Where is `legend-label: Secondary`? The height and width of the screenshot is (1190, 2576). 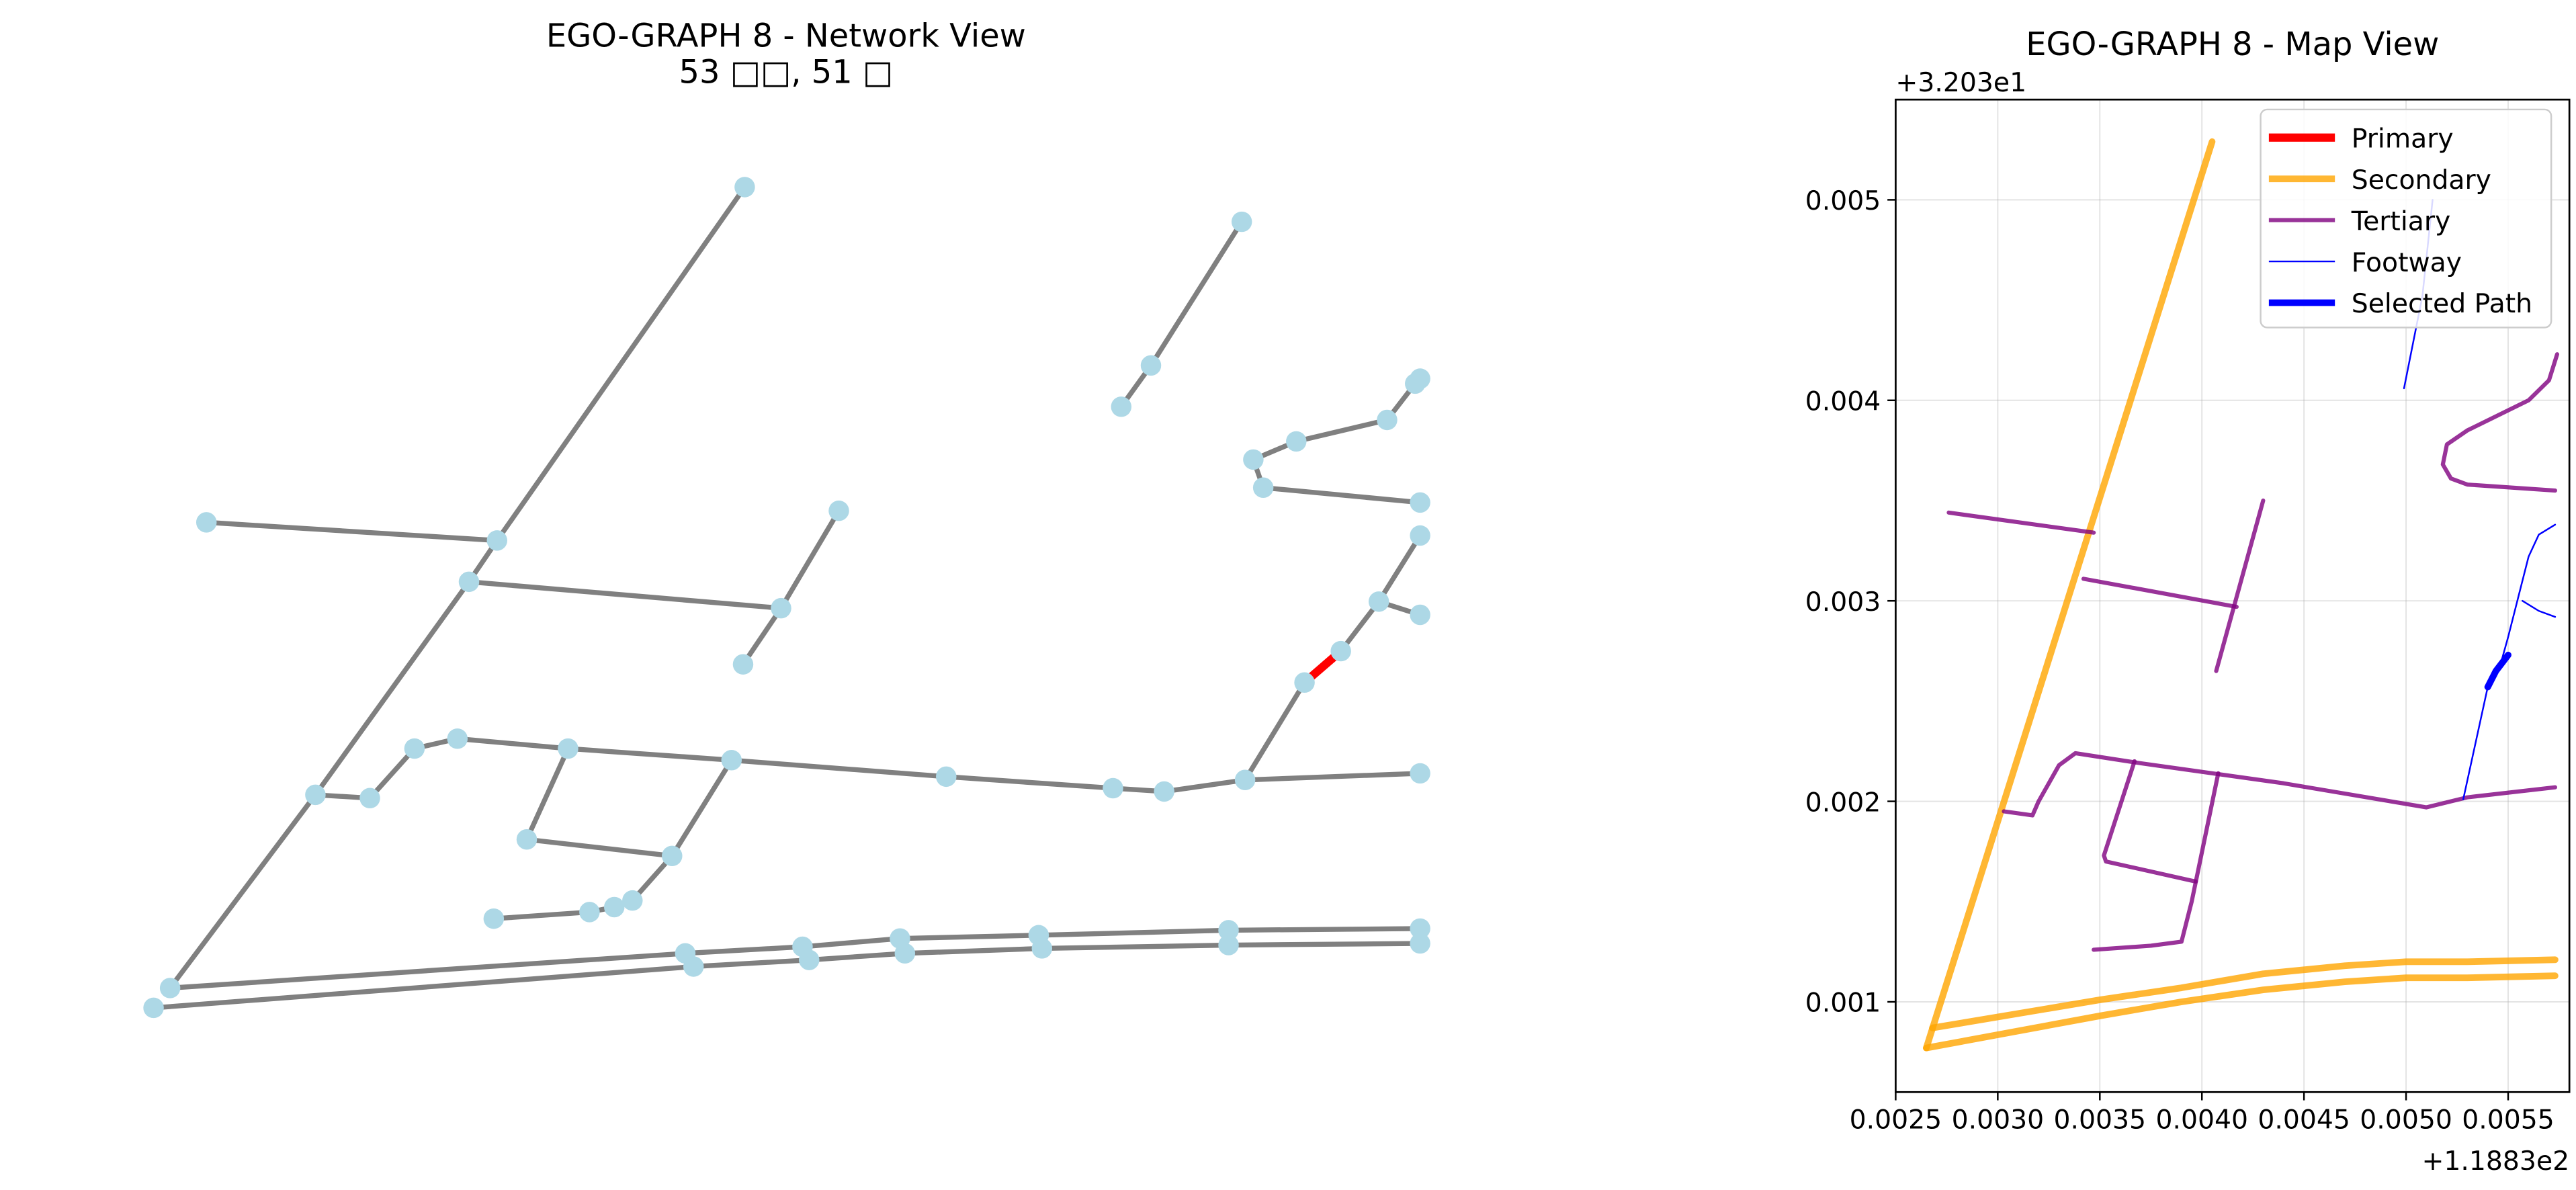
legend-label: Secondary is located at coordinates (2421, 180).